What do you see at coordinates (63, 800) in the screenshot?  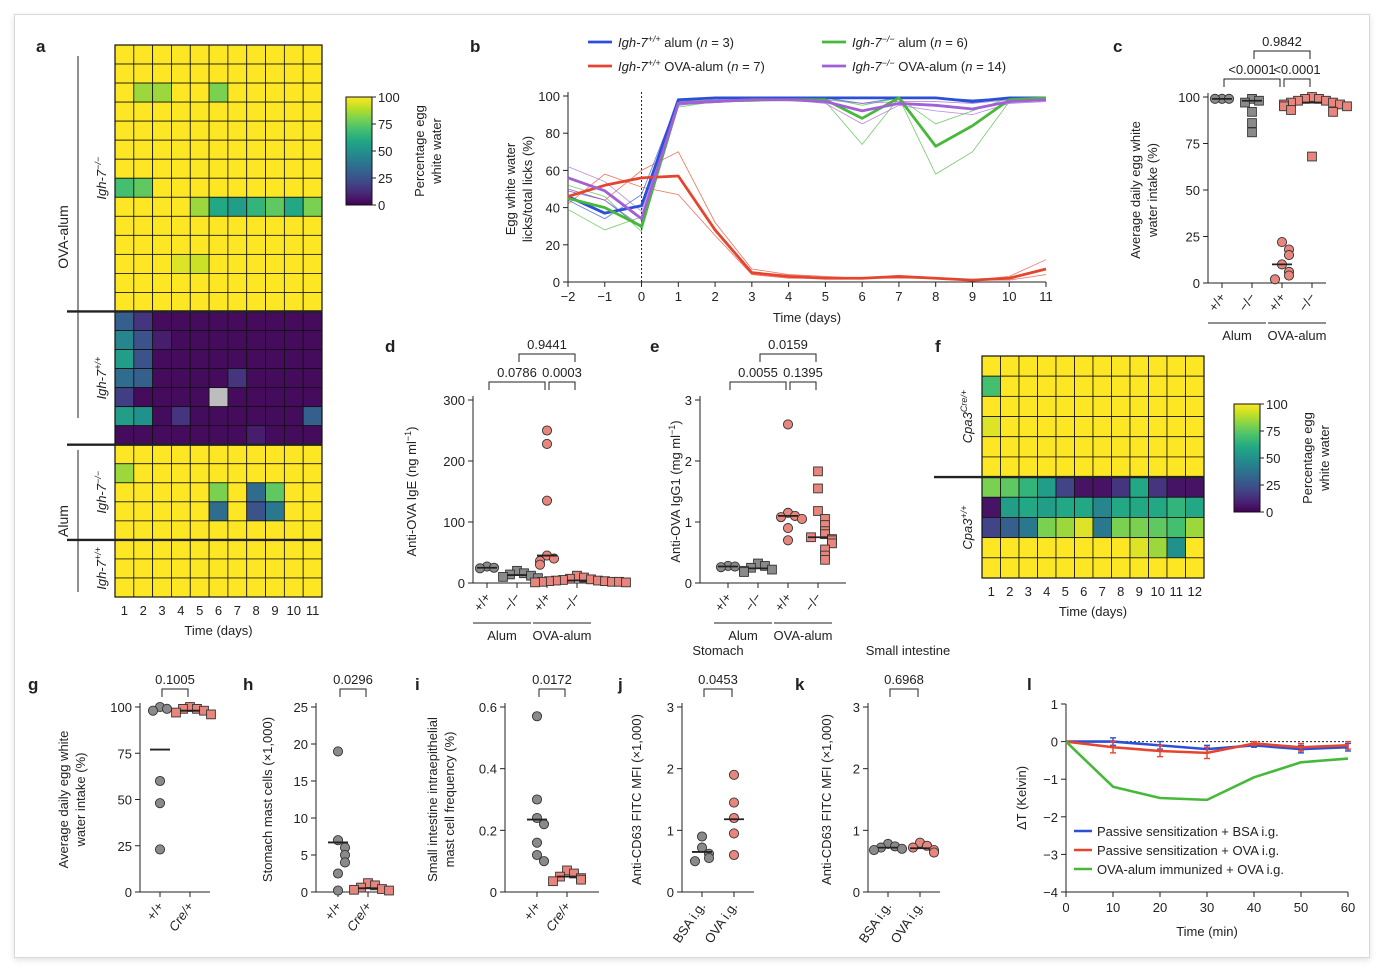 I see `y-axis-label: Average daily egg white` at bounding box center [63, 800].